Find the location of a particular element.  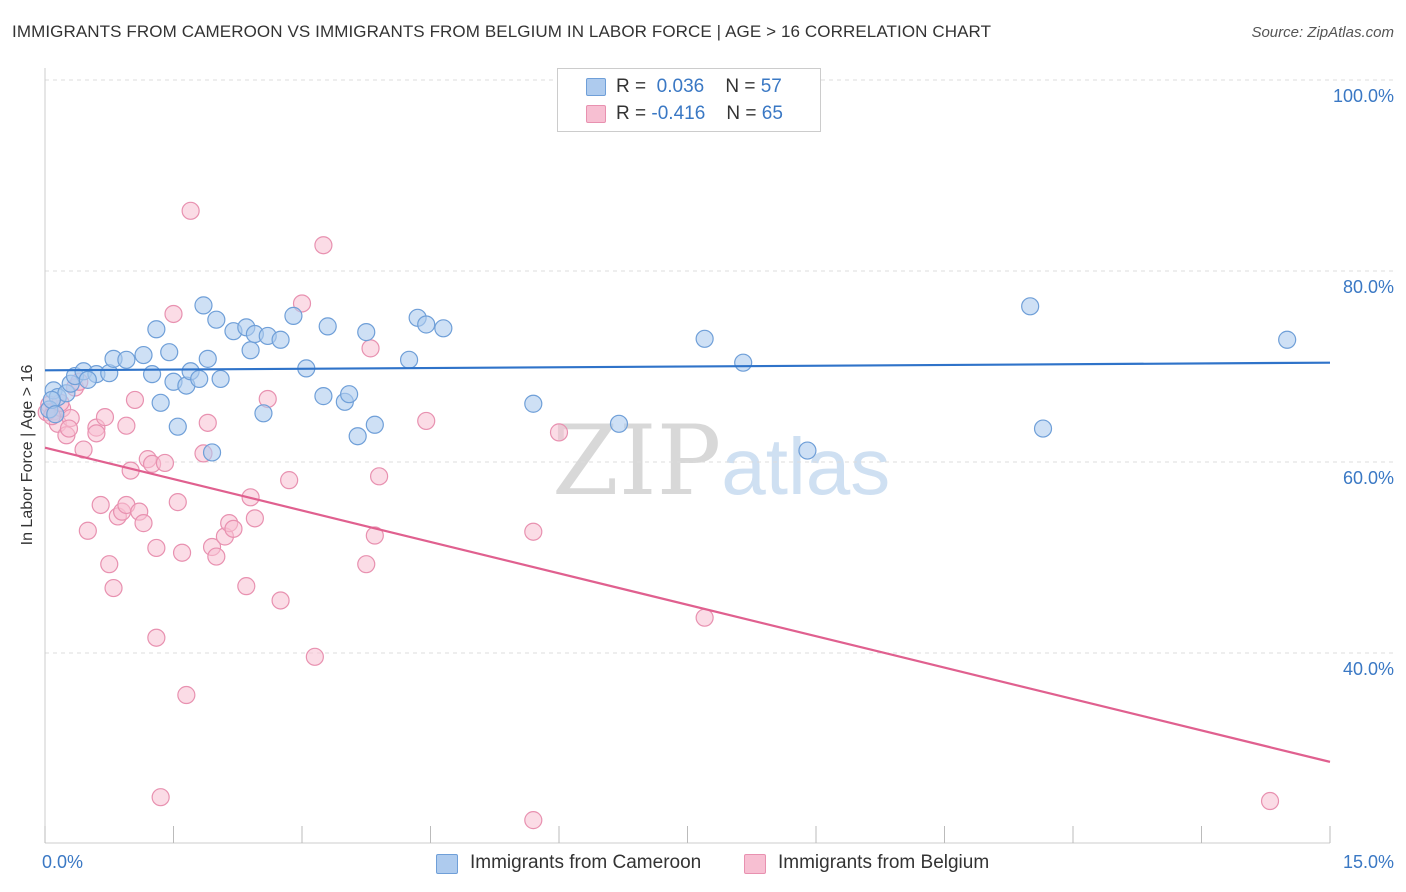

bottom-legend-swatch-belgium is located at coordinates (755, 864).